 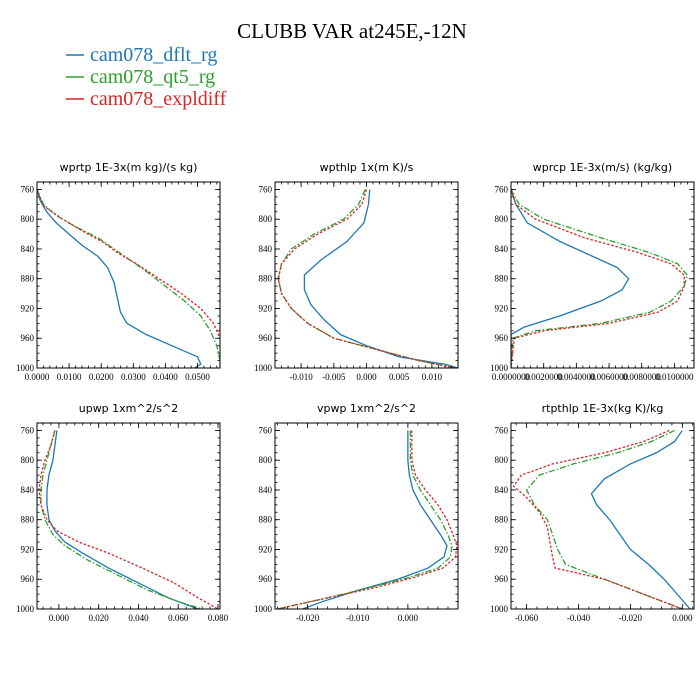 What do you see at coordinates (218, 618) in the screenshot?
I see `x-tick-label: 0.080` at bounding box center [218, 618].